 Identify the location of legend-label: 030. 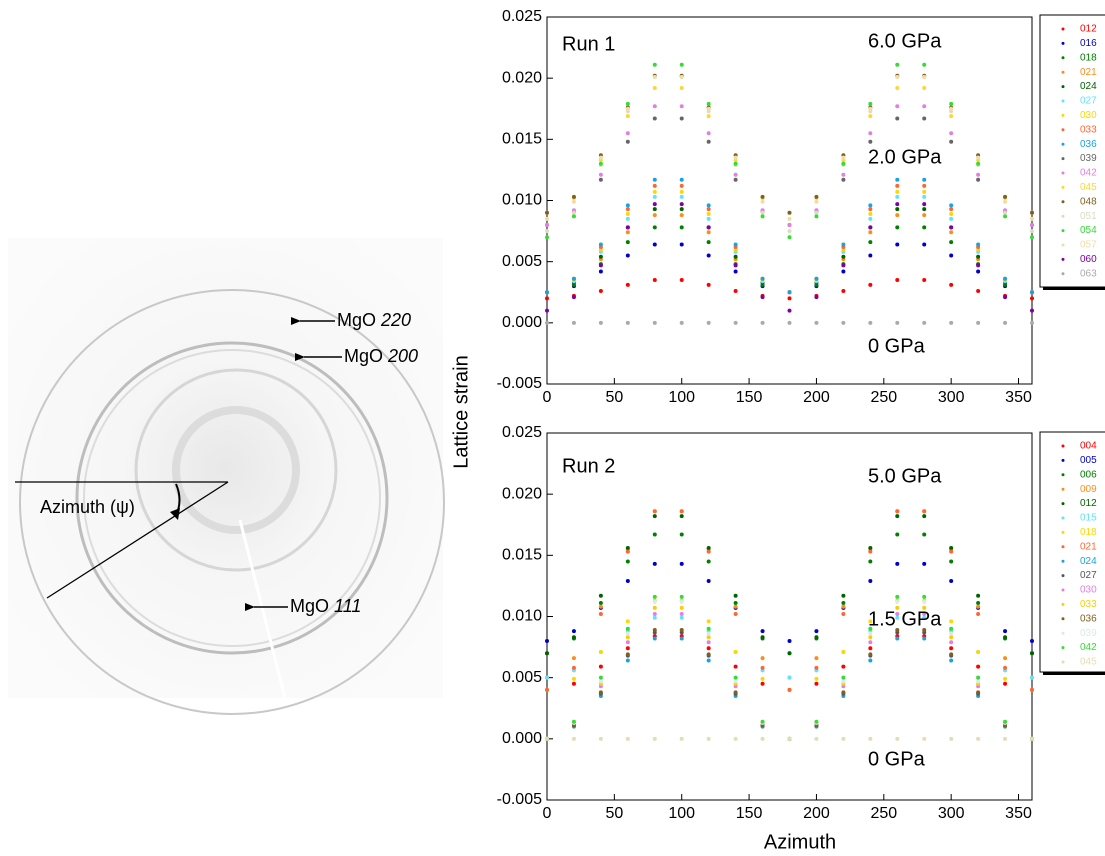
(1088, 590).